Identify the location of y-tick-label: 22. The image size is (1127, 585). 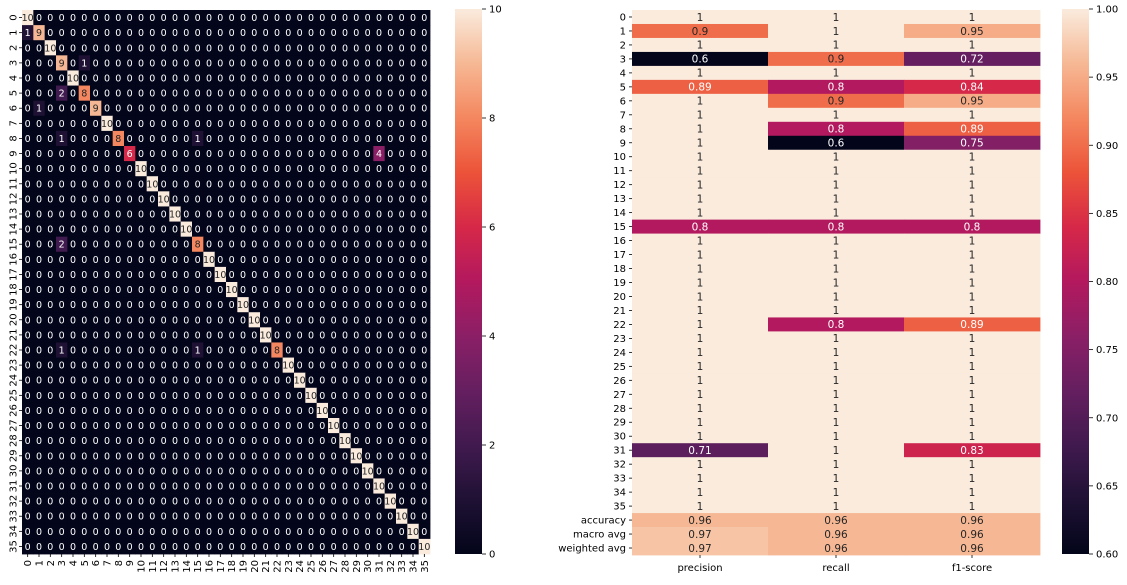
(619, 325).